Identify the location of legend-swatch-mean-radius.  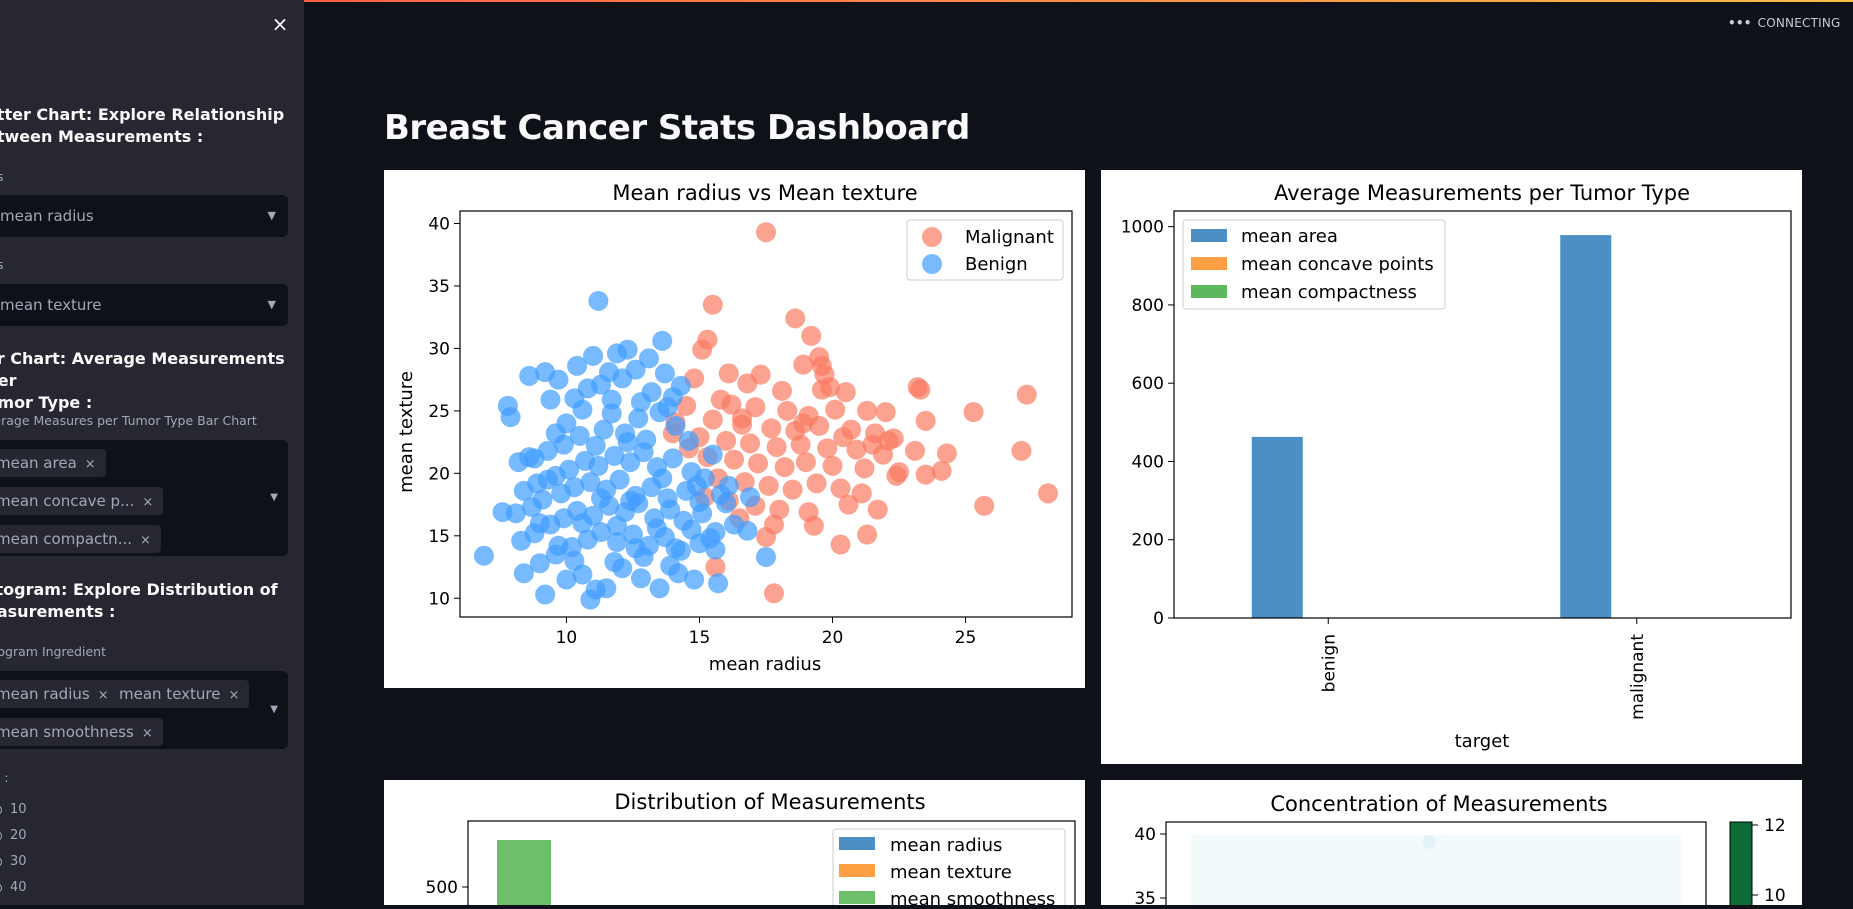
(857, 843).